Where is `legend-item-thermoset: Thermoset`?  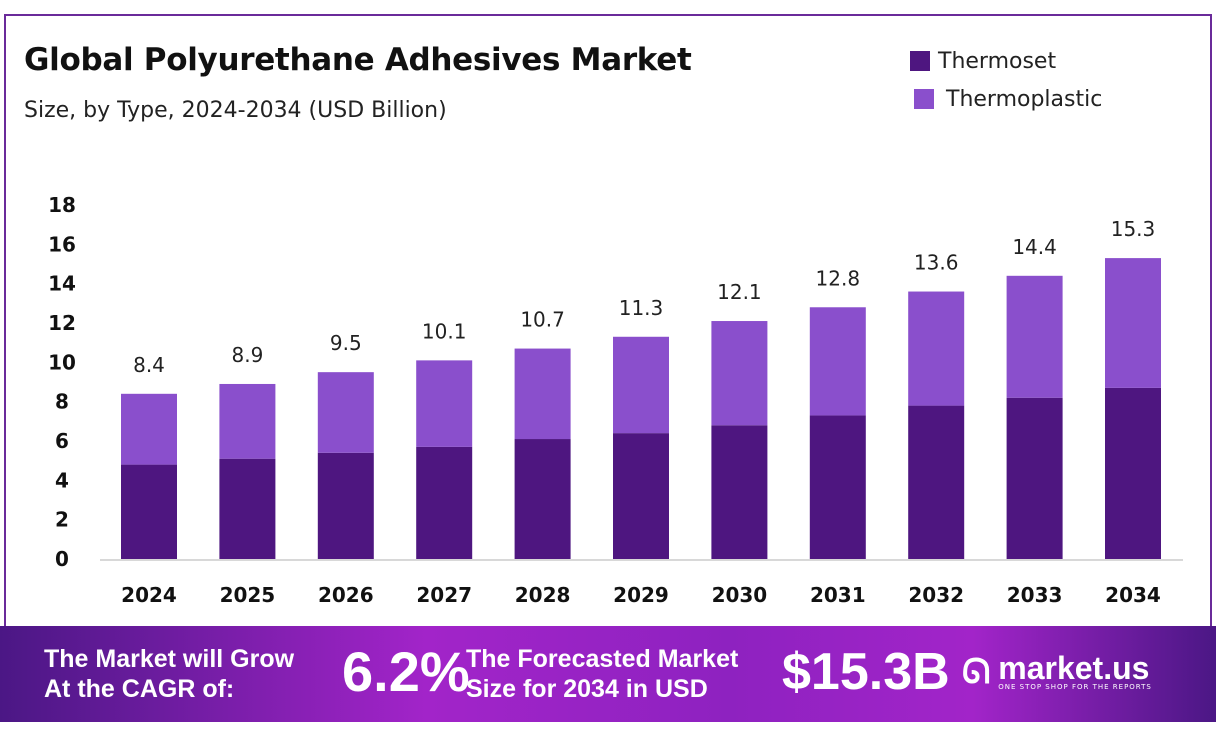 legend-item-thermoset: Thermoset is located at coordinates (1006, 61).